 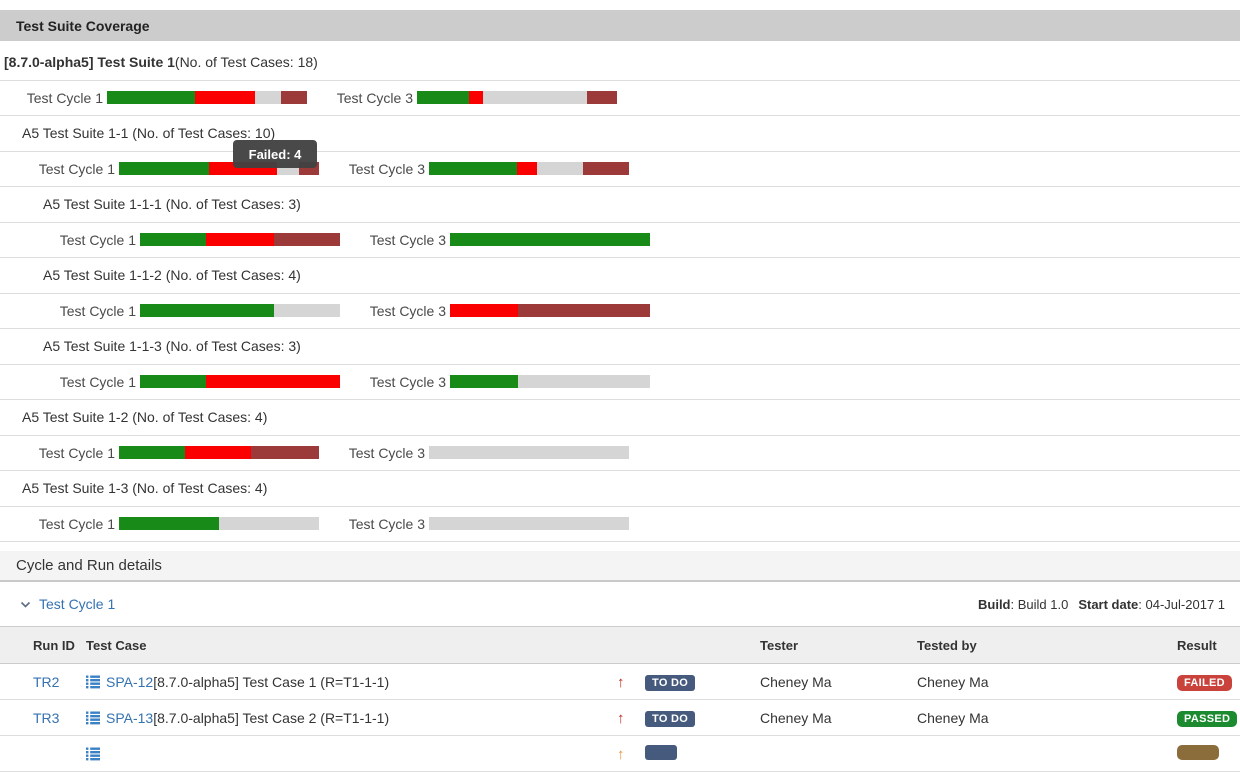 I want to click on tester-cell: Cheney Ma, so click(x=796, y=717).